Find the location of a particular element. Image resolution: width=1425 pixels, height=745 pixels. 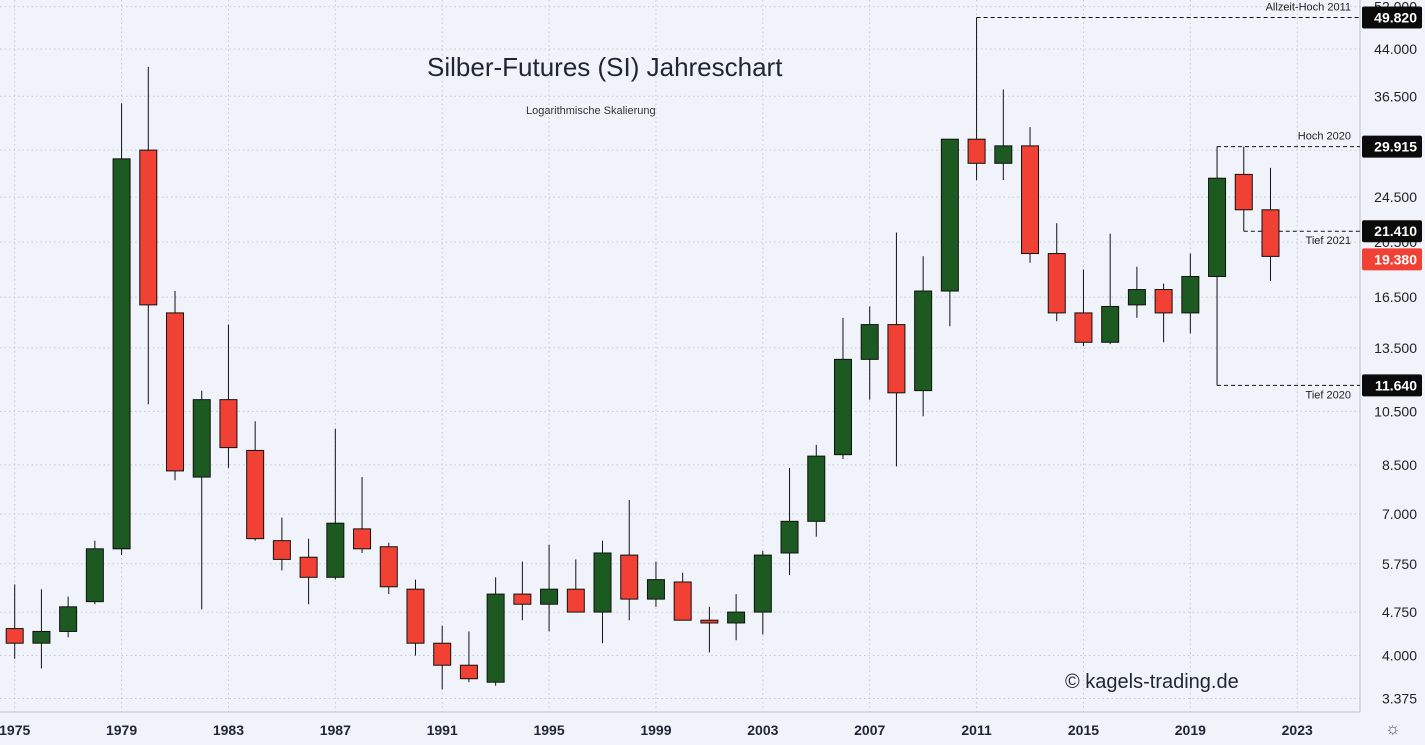

candle-1981 is located at coordinates (175, 386).